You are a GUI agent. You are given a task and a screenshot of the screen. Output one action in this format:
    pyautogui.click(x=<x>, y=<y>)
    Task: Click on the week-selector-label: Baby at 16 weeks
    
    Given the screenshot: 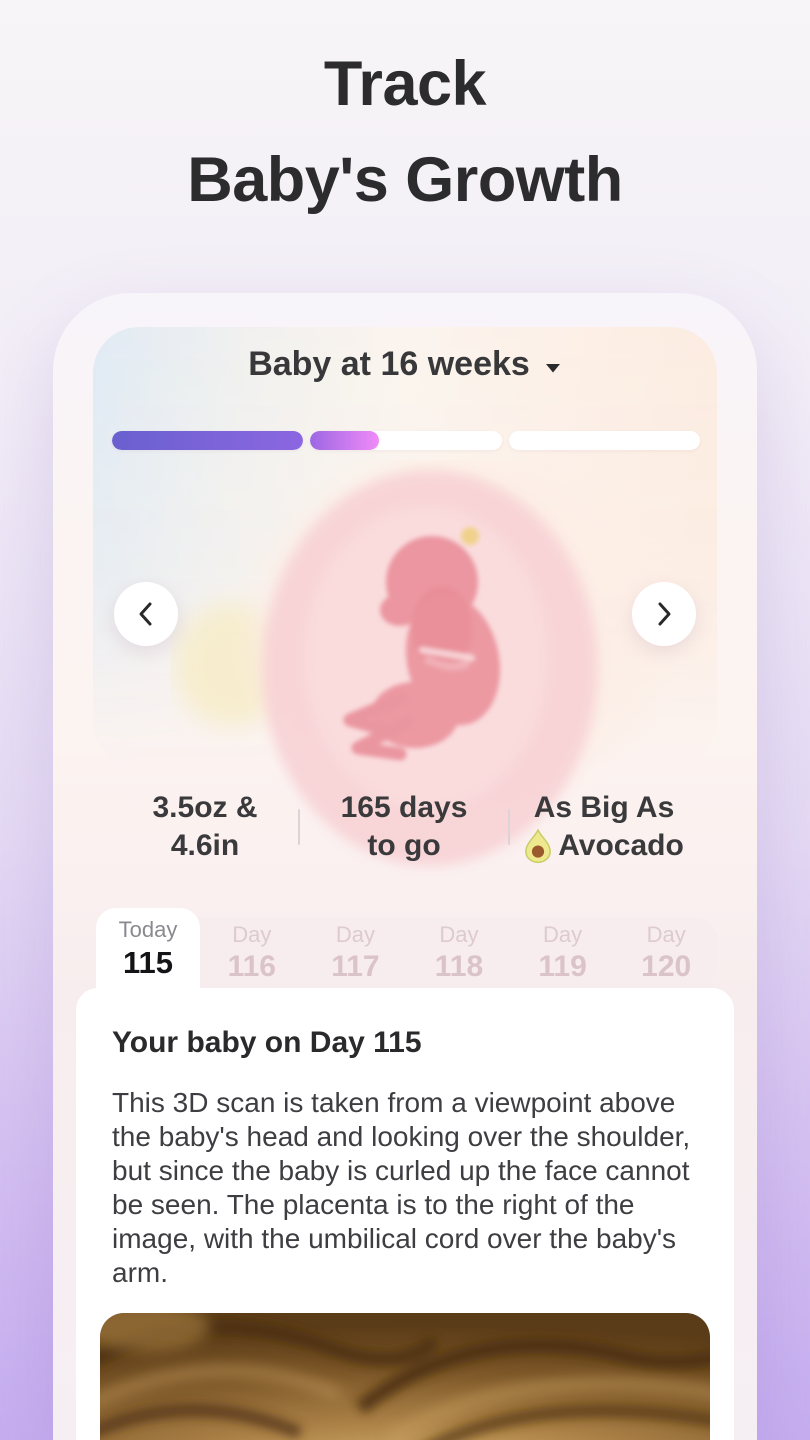 What is the action you would take?
    pyautogui.click(x=389, y=364)
    